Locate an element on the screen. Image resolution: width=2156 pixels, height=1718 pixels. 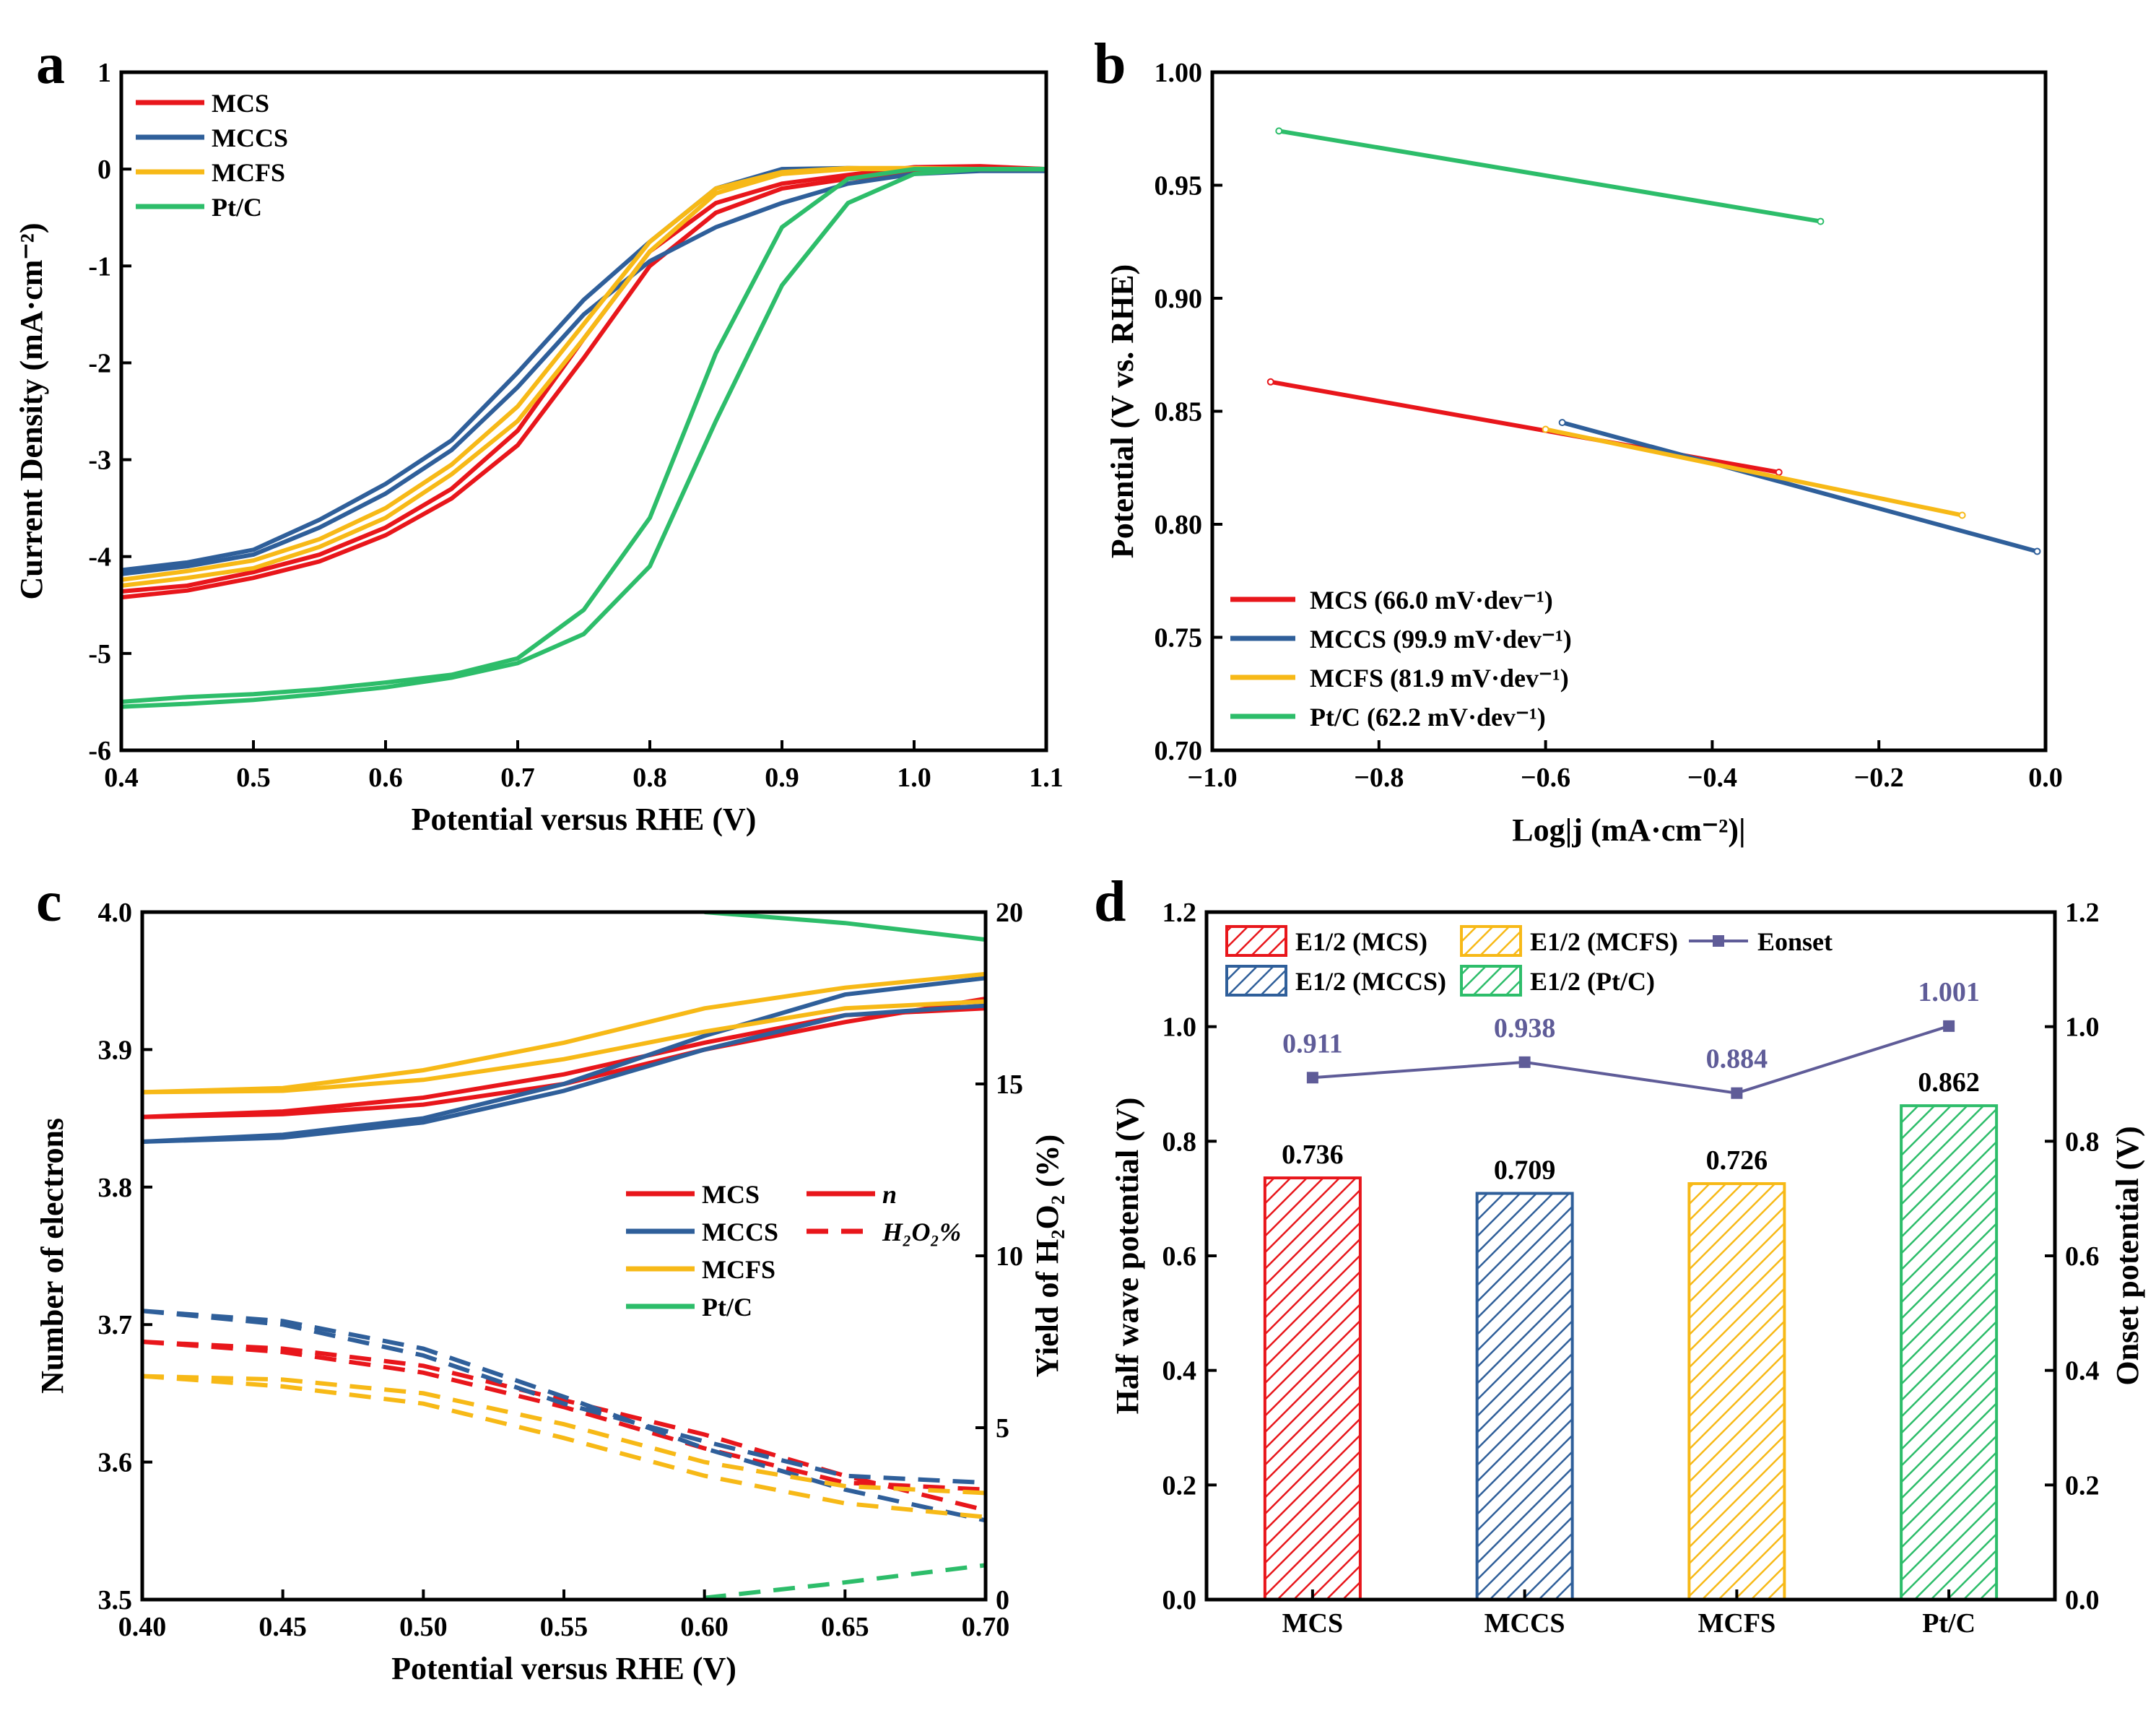
y-tick-label: -1 is located at coordinates (100, 266).